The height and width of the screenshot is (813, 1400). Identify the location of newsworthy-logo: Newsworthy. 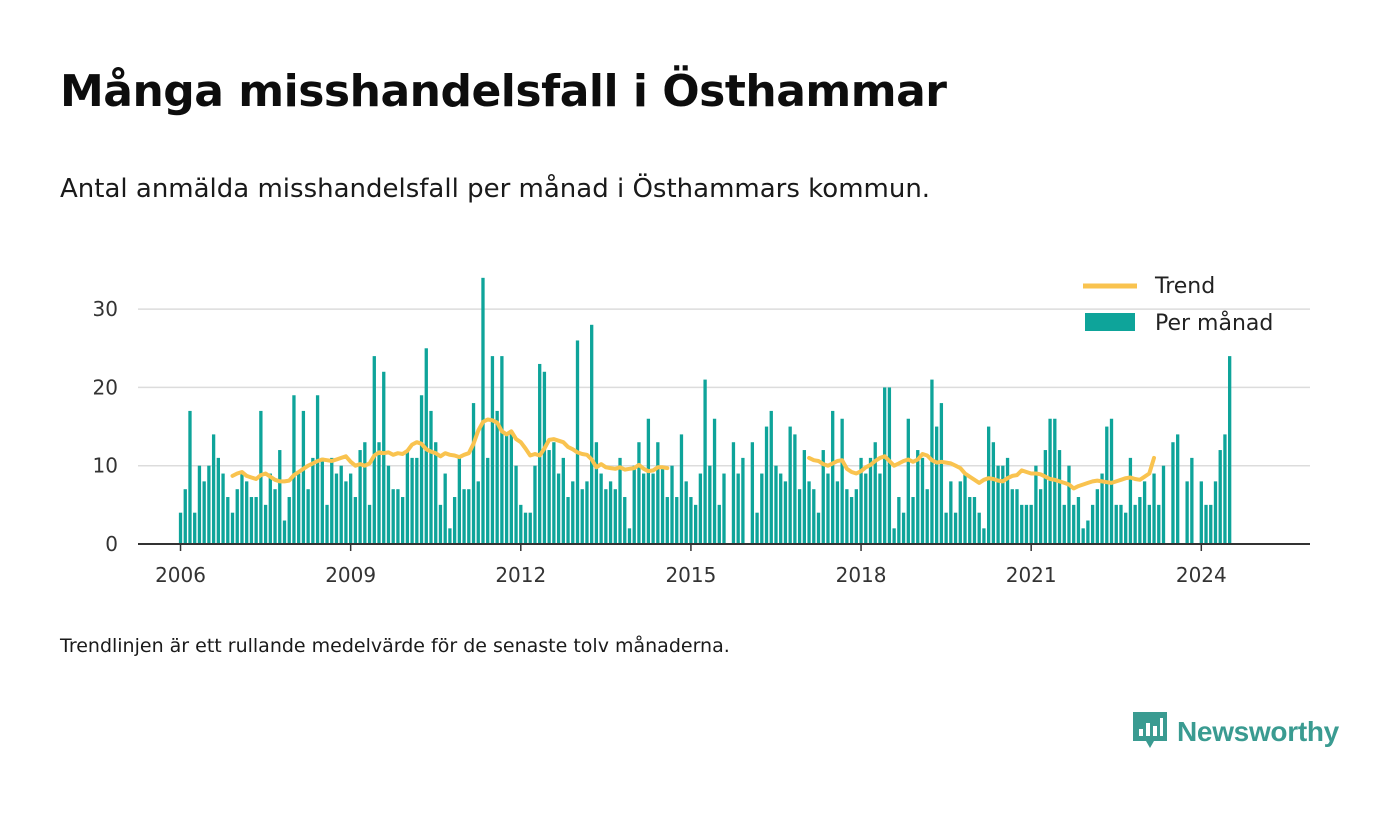
(1236, 732).